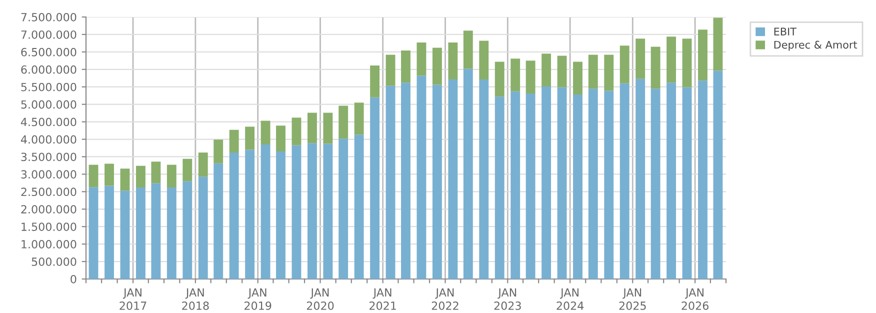 This screenshot has width=876, height=313. What do you see at coordinates (507, 299) in the screenshot?
I see `x-tick-label: JAN 2023` at bounding box center [507, 299].